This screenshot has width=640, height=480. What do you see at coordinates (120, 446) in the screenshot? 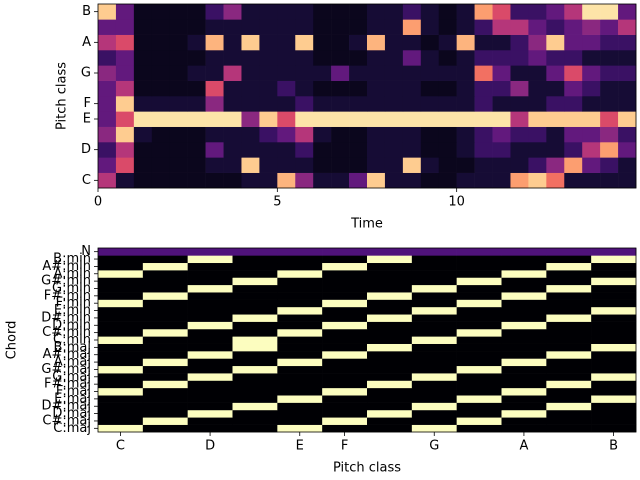
I see `x-tick-label: C` at bounding box center [120, 446].